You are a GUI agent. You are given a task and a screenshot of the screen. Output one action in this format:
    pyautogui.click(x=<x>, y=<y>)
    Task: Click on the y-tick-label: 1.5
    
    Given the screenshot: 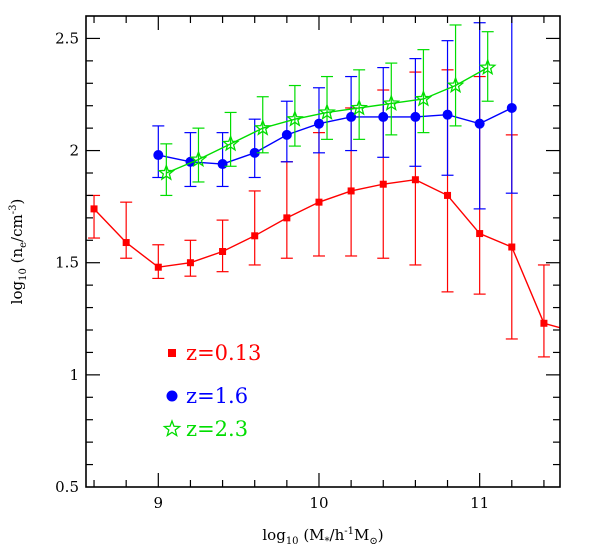 What is the action you would take?
    pyautogui.click(x=67, y=263)
    